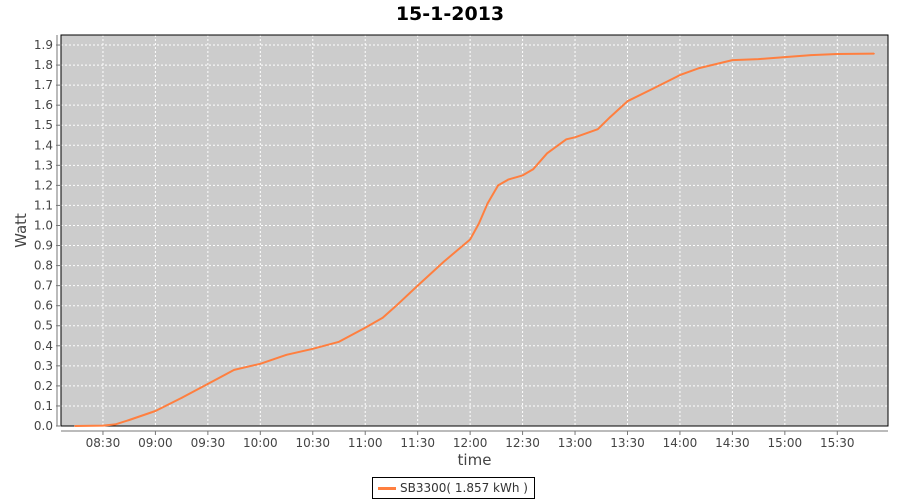 Image resolution: width=900 pixels, height=500 pixels. What do you see at coordinates (43, 386) in the screenshot?
I see `y-tick-label: 0.2` at bounding box center [43, 386].